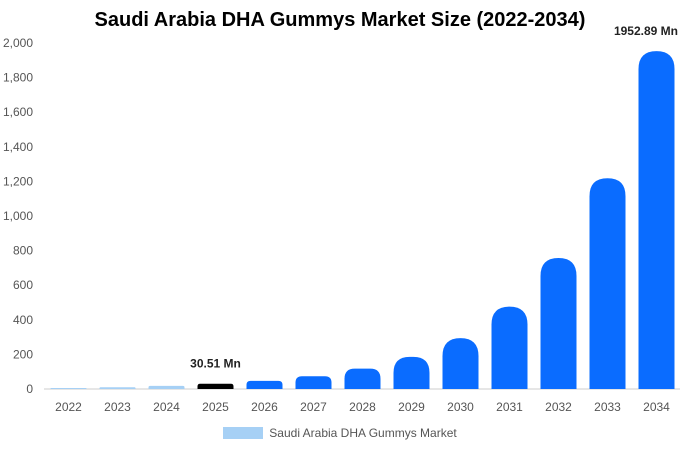 The height and width of the screenshot is (450, 680). I want to click on y-tick-label: 200, so click(23, 354).